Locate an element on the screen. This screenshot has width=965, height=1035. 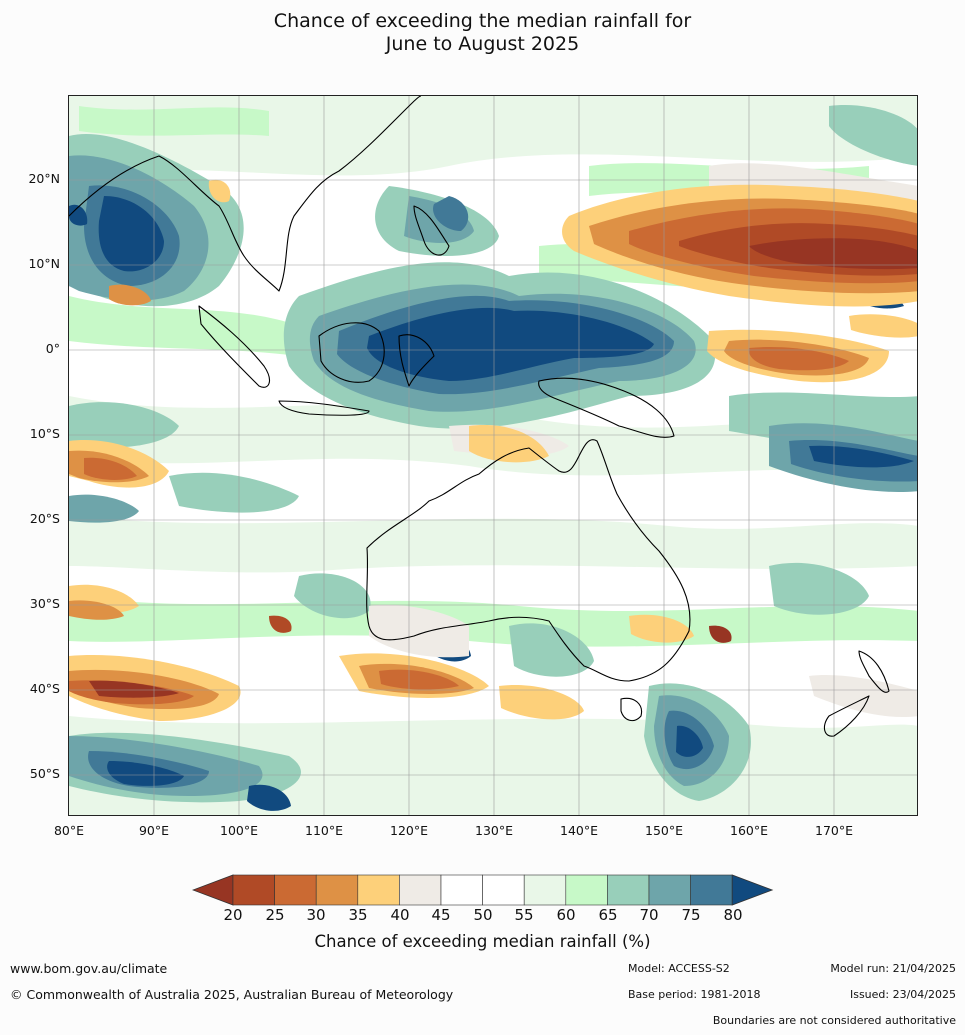
colorbar-tick-70: 70 is located at coordinates (649, 915).